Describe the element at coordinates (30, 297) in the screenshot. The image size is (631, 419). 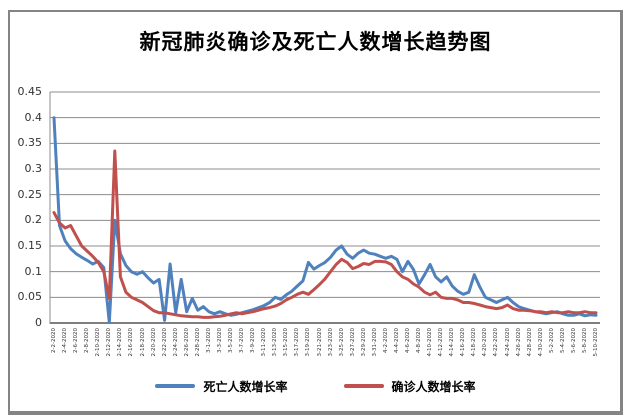
I see `y-tick-label: 0.05` at that location.